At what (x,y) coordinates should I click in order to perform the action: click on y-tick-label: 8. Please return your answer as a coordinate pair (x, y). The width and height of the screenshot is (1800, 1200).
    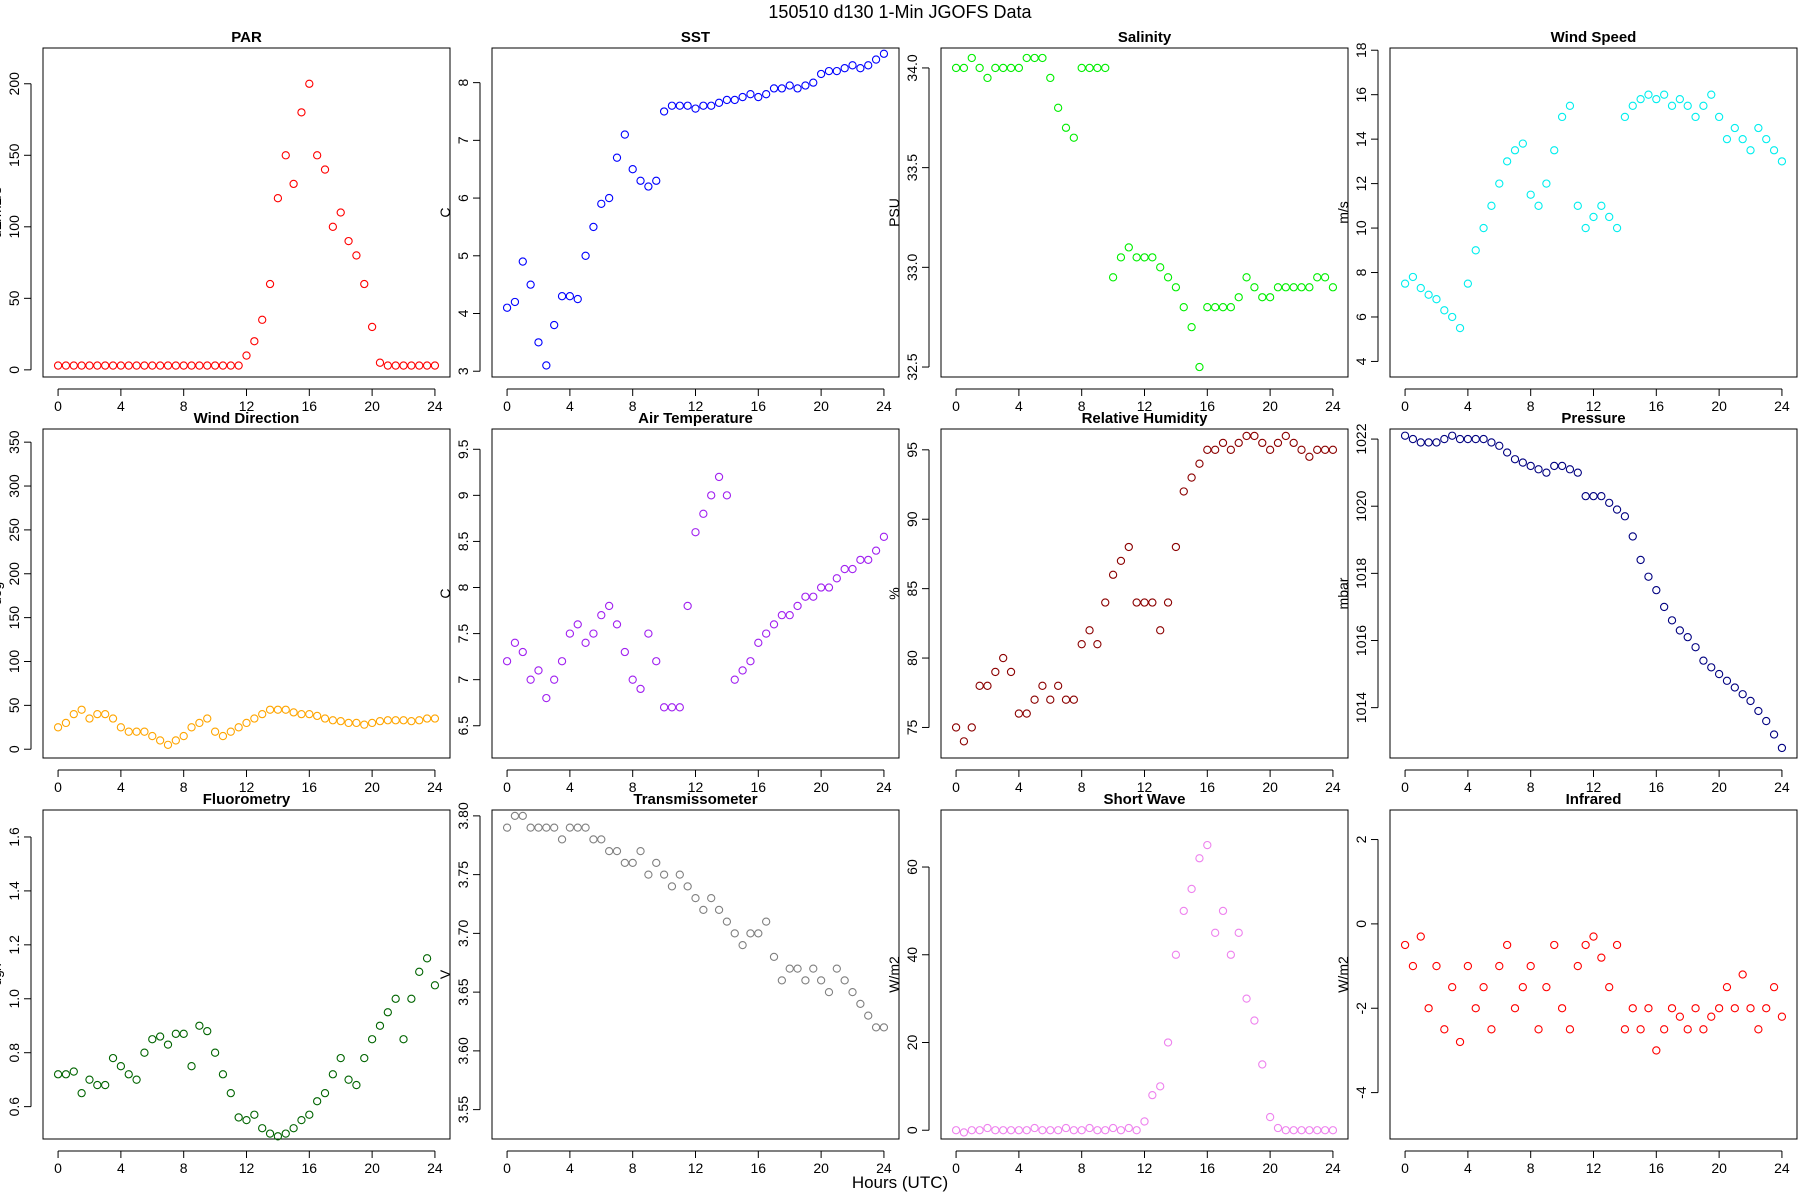
    Looking at the image, I should click on (1361, 272).